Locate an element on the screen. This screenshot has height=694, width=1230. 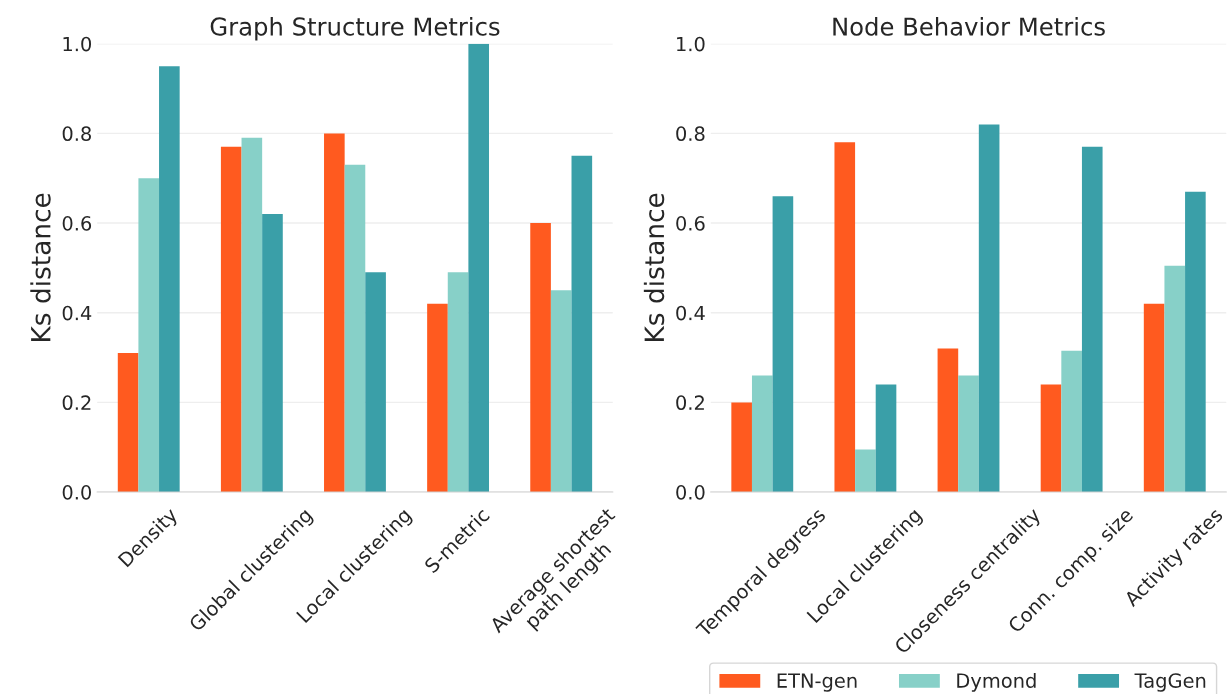
legend-label: ETN-gen is located at coordinates (817, 682).